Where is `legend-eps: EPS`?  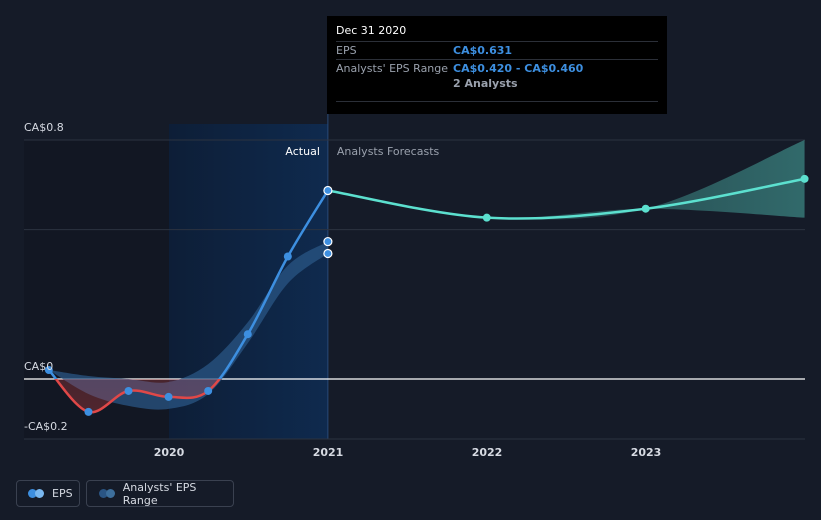
legend-eps: EPS is located at coordinates (48, 493).